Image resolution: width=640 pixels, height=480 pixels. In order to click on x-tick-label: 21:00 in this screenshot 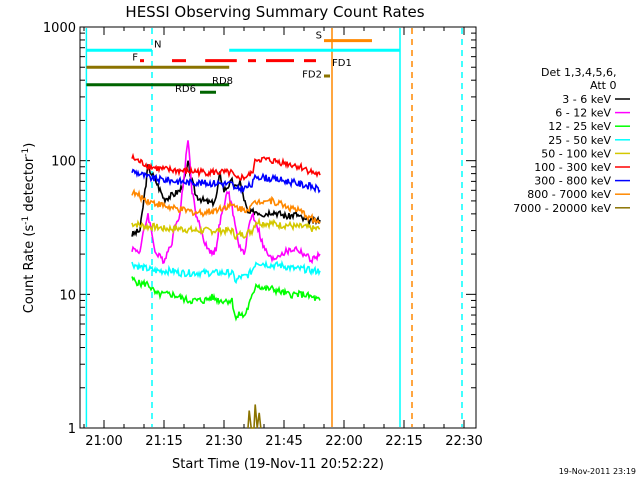, I will do `click(103, 441)`.